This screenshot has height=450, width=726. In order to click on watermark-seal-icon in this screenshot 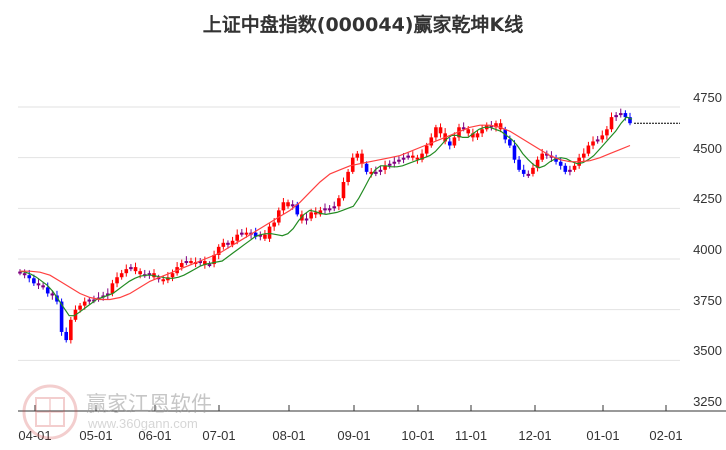, I will do `click(50, 412)`.